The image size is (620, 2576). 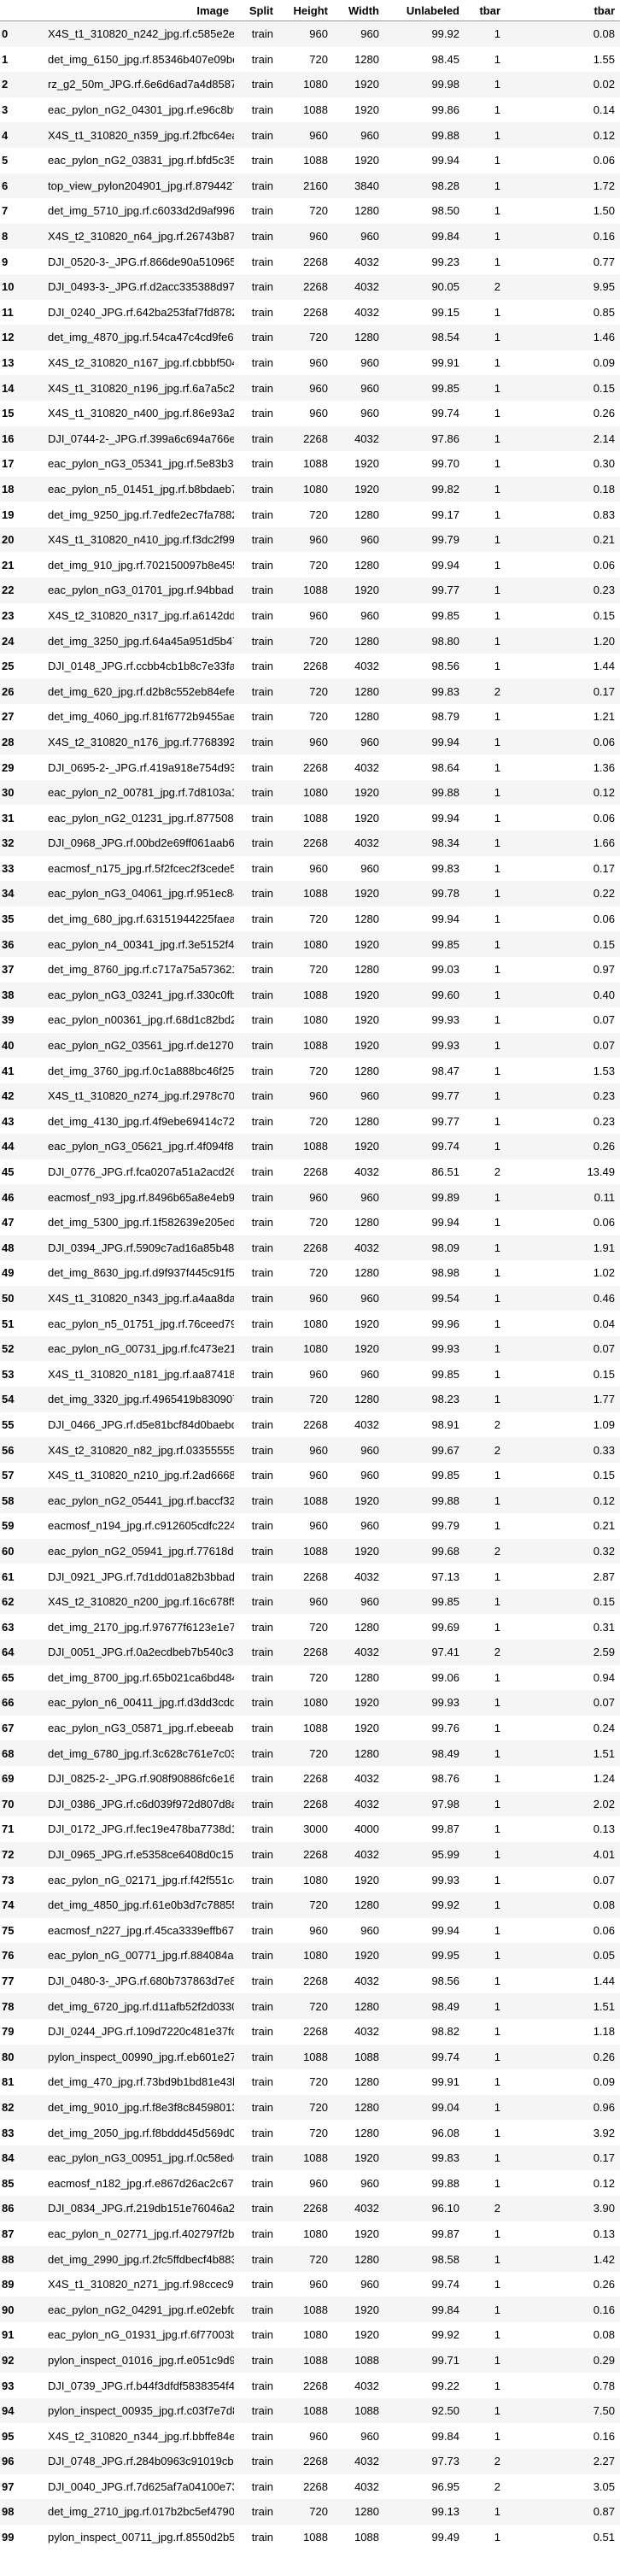 I want to click on tbar-share-cell: 3.92, so click(x=604, y=2132).